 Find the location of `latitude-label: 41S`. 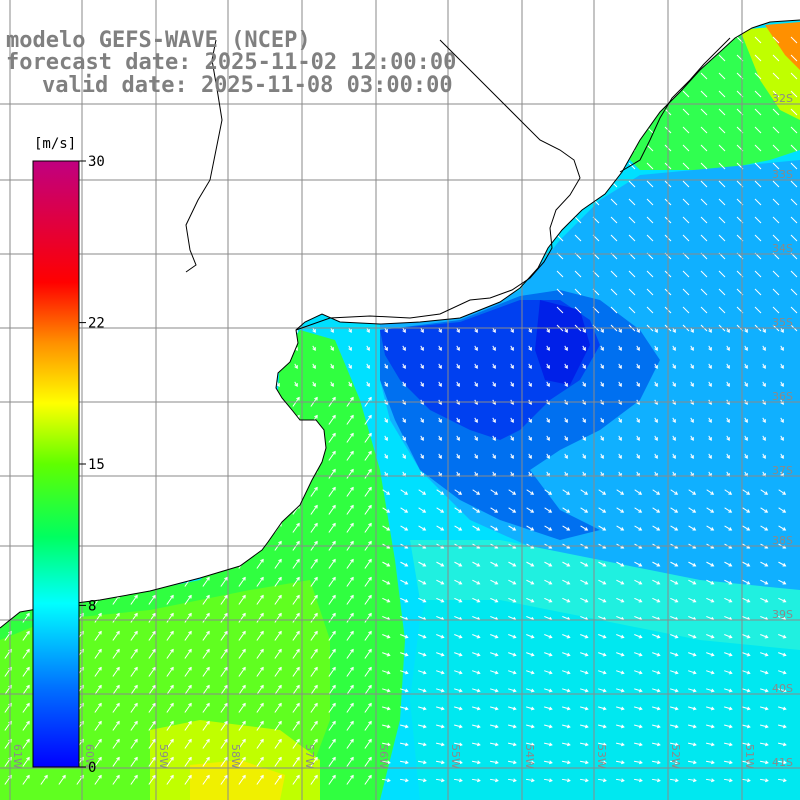

latitude-label: 41S is located at coordinates (782, 762).